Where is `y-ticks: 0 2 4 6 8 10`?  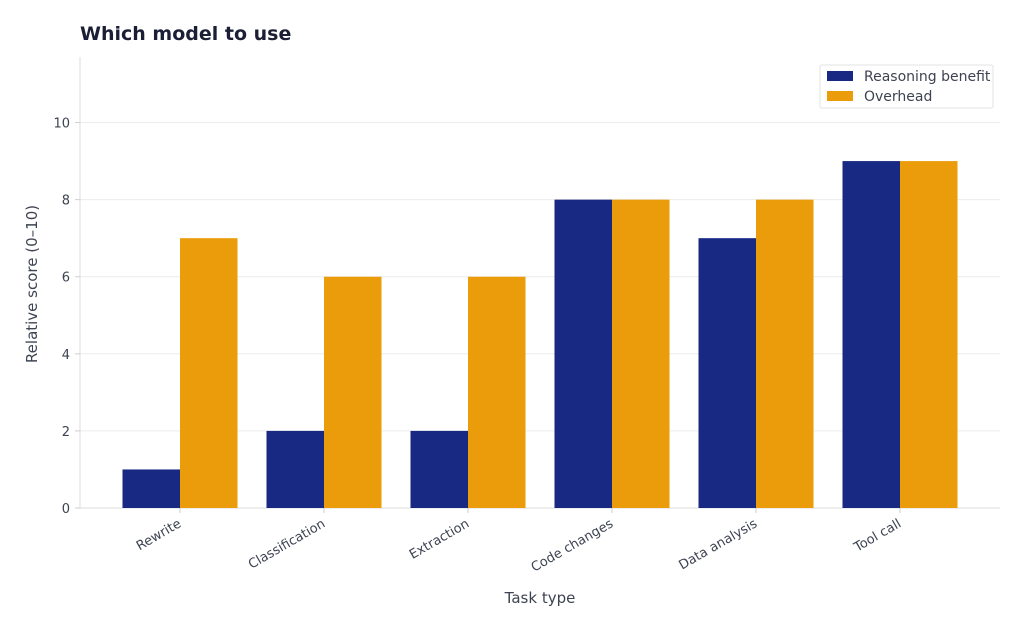 y-ticks: 0 2 4 6 8 10 is located at coordinates (66, 317).